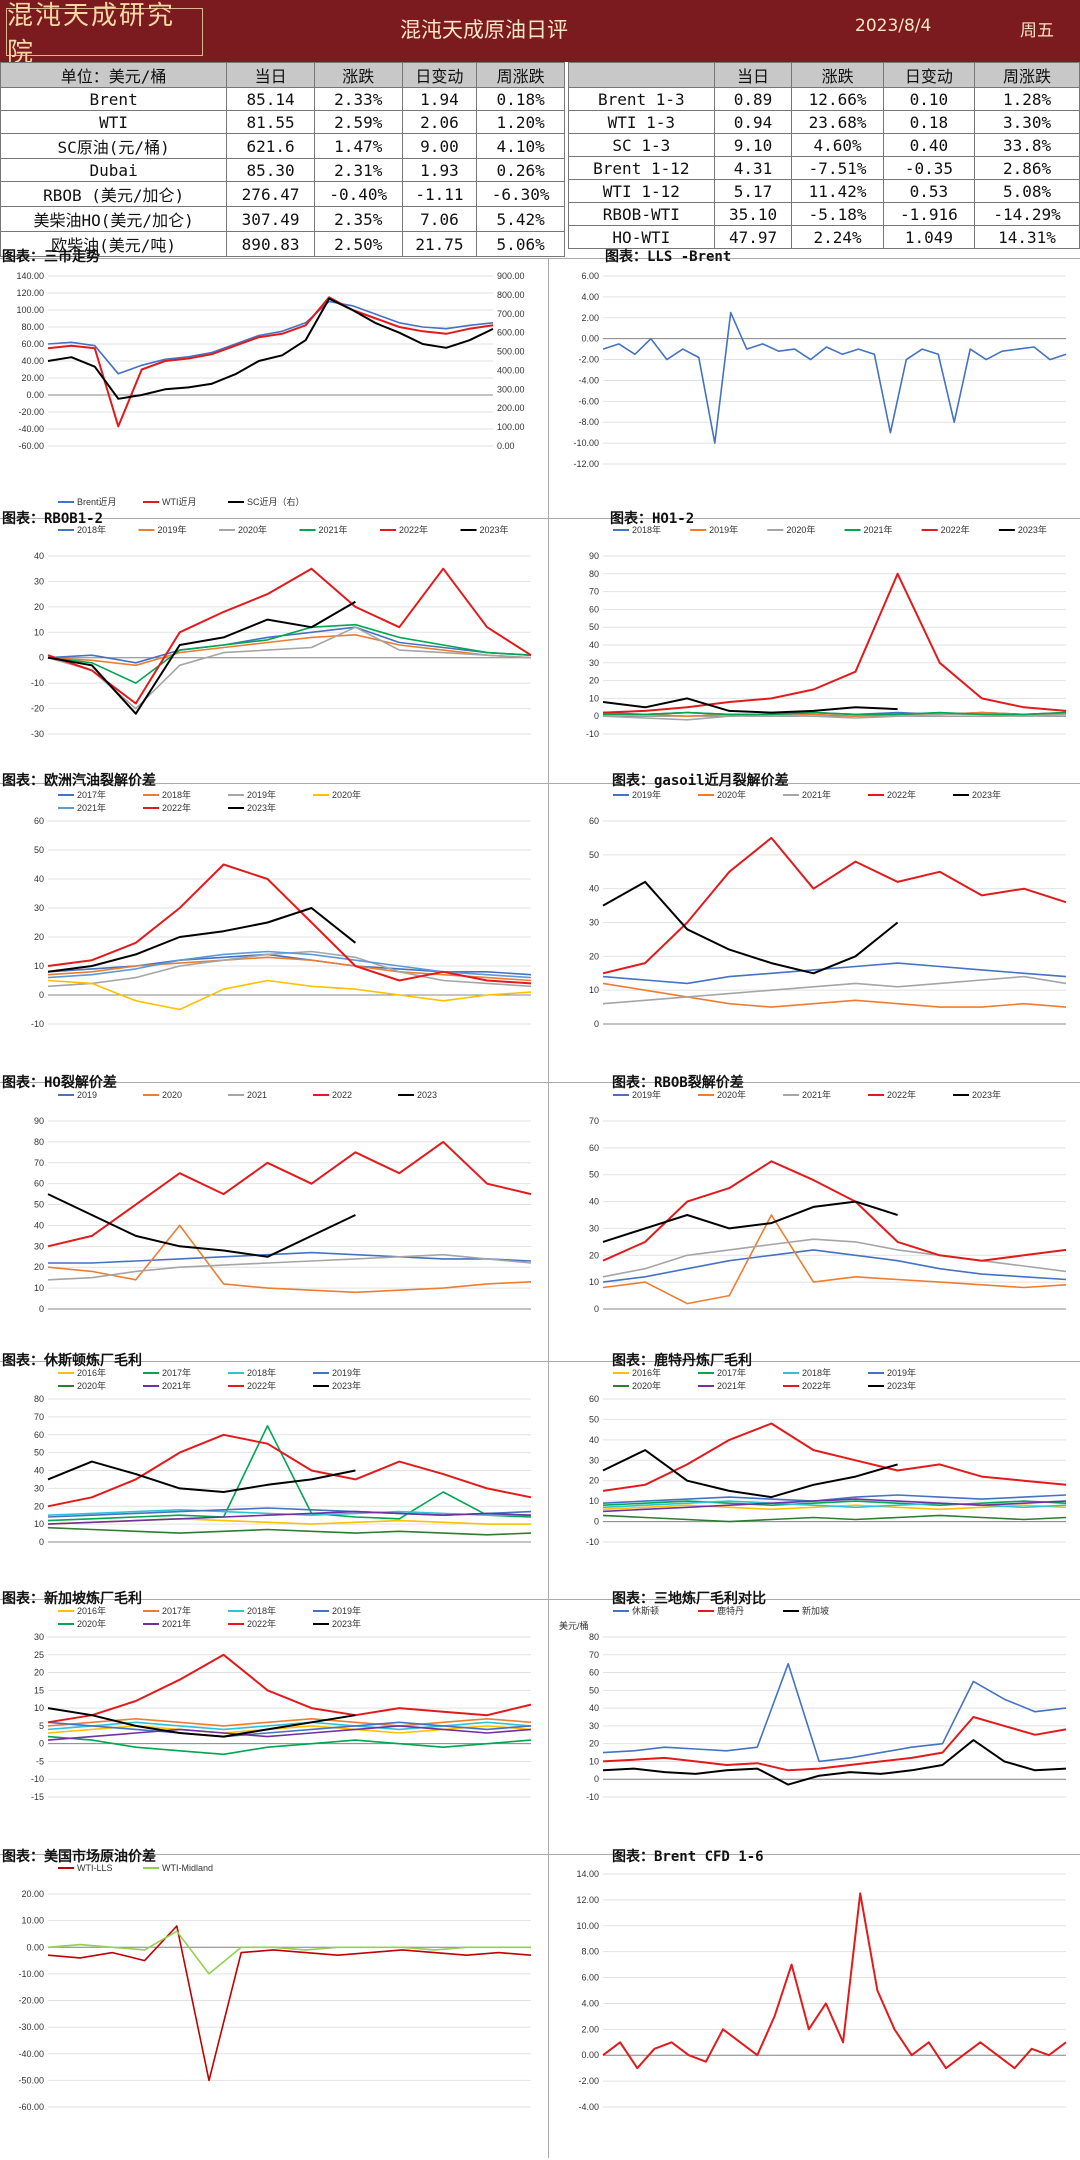 This screenshot has width=1080, height=2160. I want to click on table-cell: 欧柴油(美元/吨), so click(114, 244).